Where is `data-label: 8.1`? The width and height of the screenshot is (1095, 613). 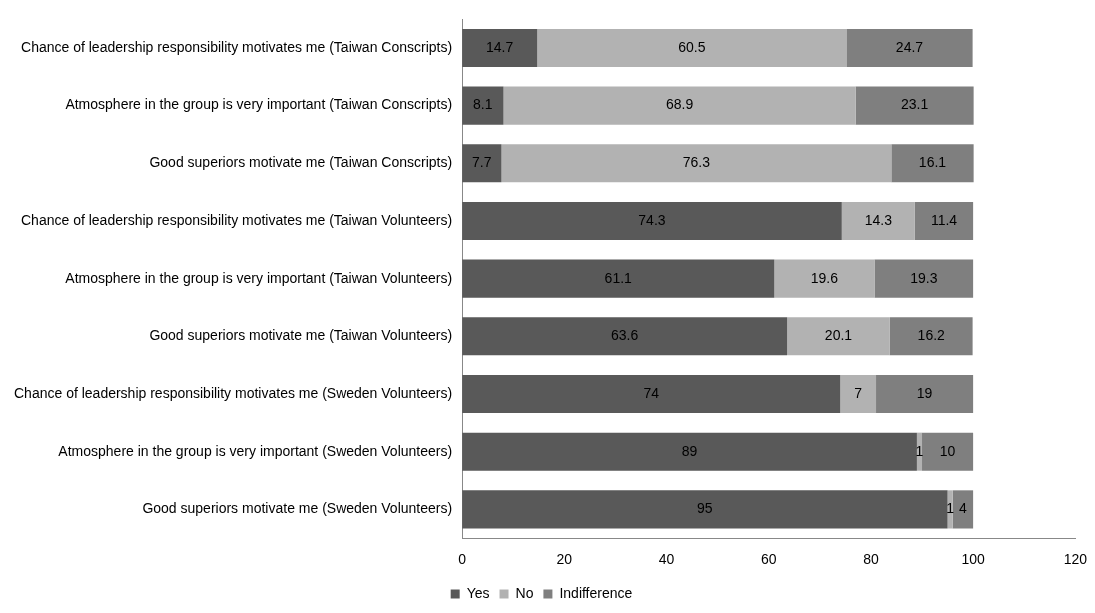
data-label: 8.1 is located at coordinates (483, 104).